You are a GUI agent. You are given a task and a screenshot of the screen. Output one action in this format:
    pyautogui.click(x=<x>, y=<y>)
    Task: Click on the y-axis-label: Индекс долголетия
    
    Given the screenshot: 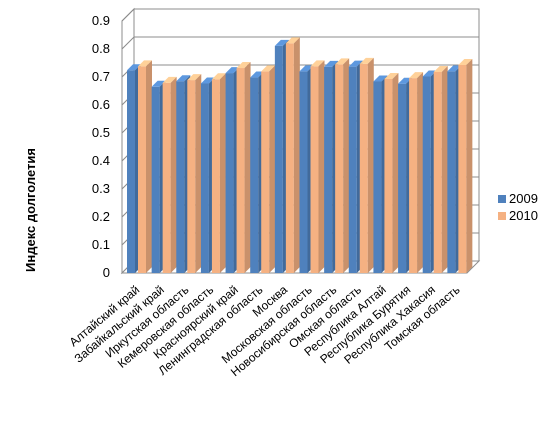 What is the action you would take?
    pyautogui.click(x=30, y=210)
    